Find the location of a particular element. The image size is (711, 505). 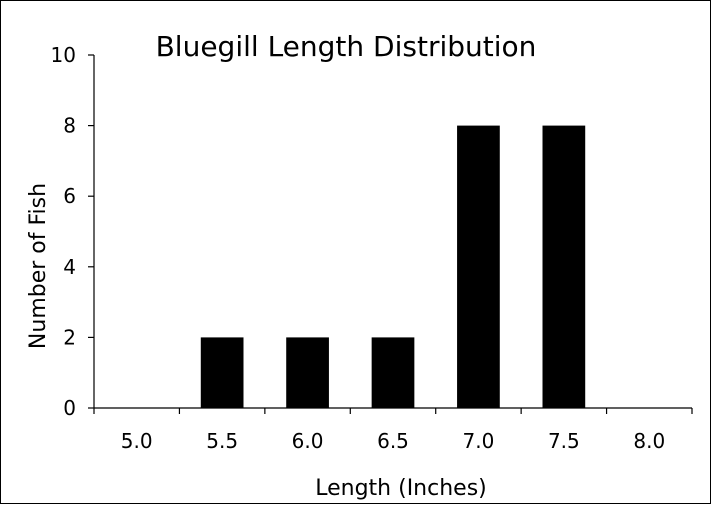

x-tick-label: 8.0 is located at coordinates (649, 441).